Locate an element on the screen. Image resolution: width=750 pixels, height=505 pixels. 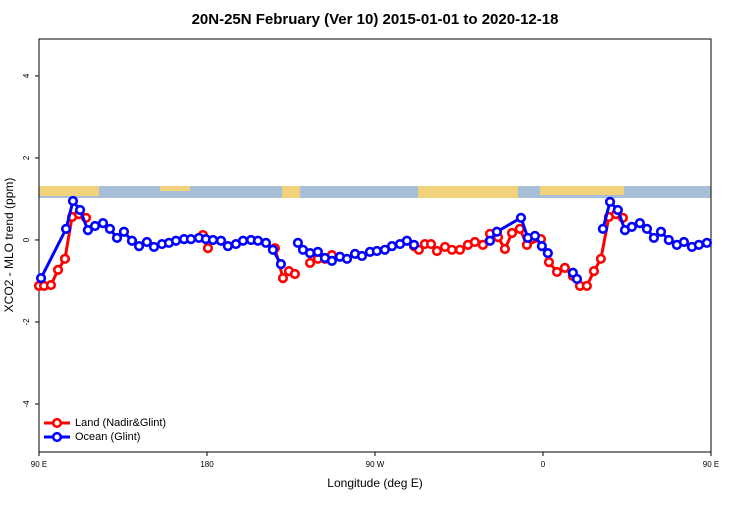
y-tick-label: -4 is located at coordinates (26, 404).